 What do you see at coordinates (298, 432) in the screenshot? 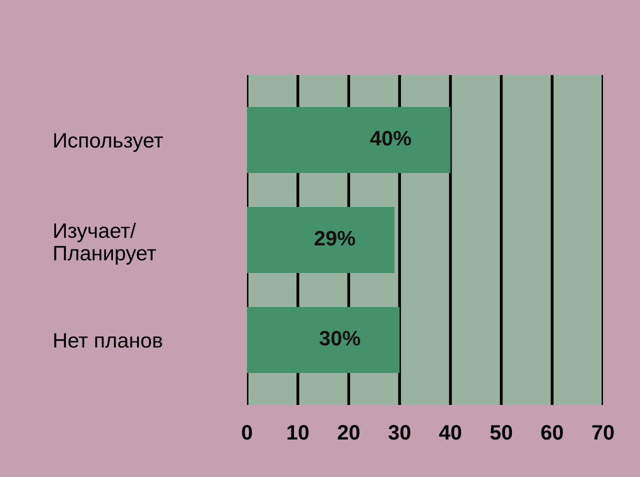
I see `x-tick-label: 10` at bounding box center [298, 432].